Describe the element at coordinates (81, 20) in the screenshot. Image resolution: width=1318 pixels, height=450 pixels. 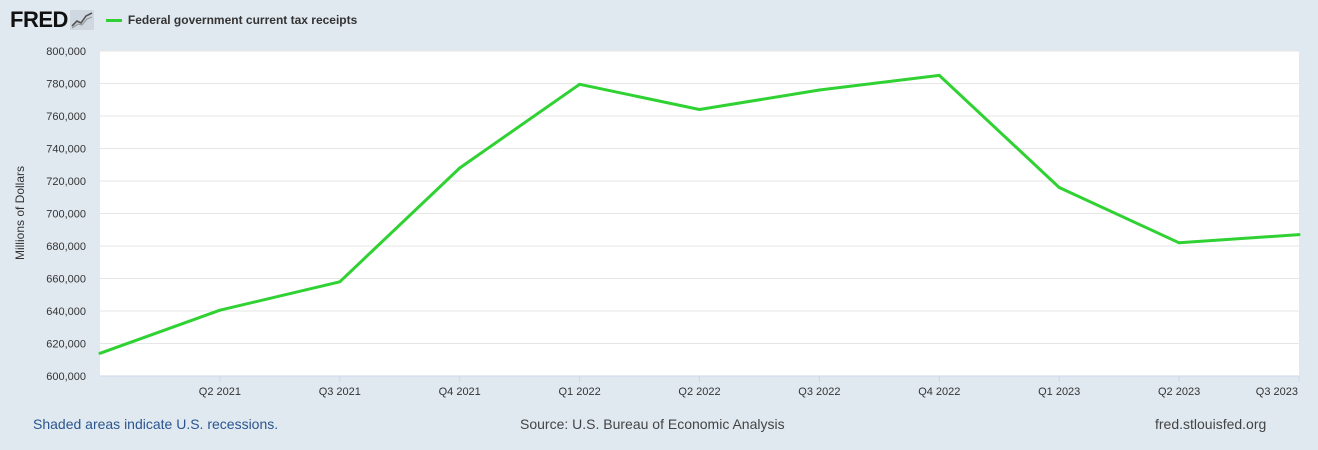
I see `trend-line-icon` at that location.